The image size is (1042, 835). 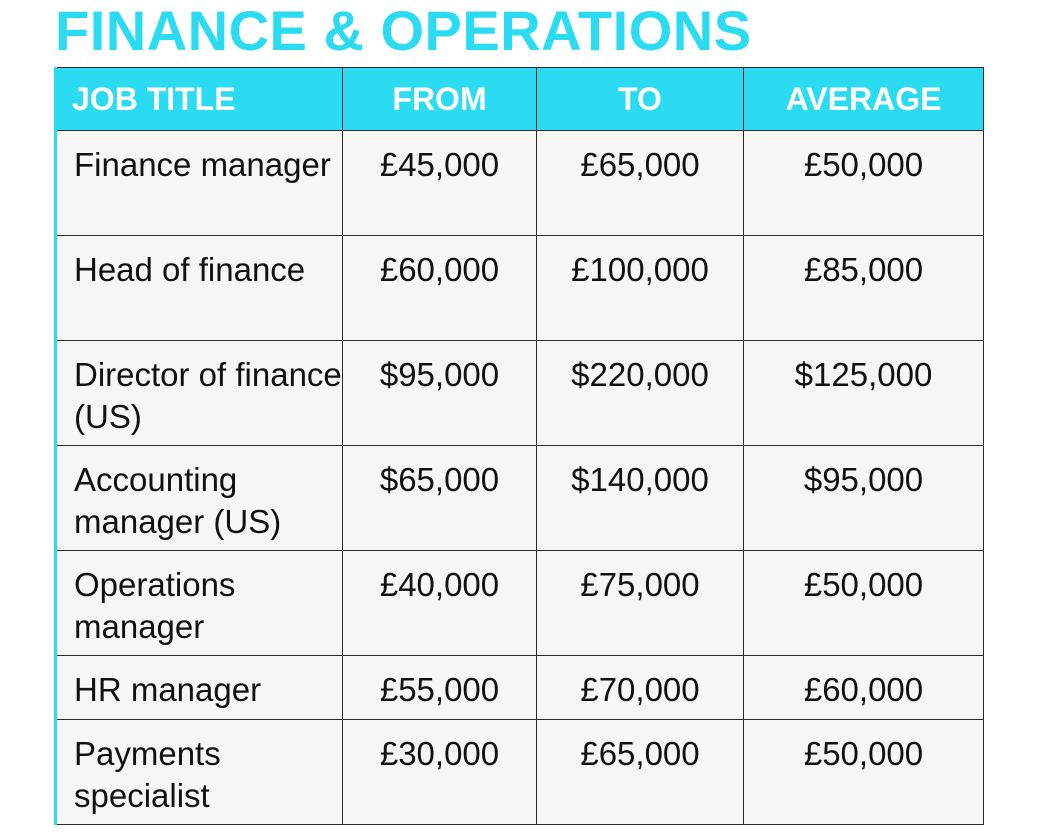 I want to click on table-row: Head of finance £60,000 £100,000 £85,000, so click(x=519, y=288).